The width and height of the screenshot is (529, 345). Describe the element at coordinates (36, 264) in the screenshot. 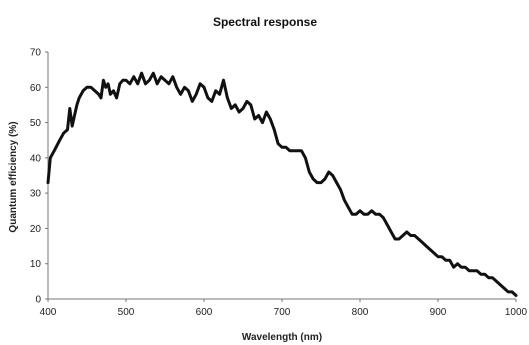

I see `y-tick-label: 10` at that location.